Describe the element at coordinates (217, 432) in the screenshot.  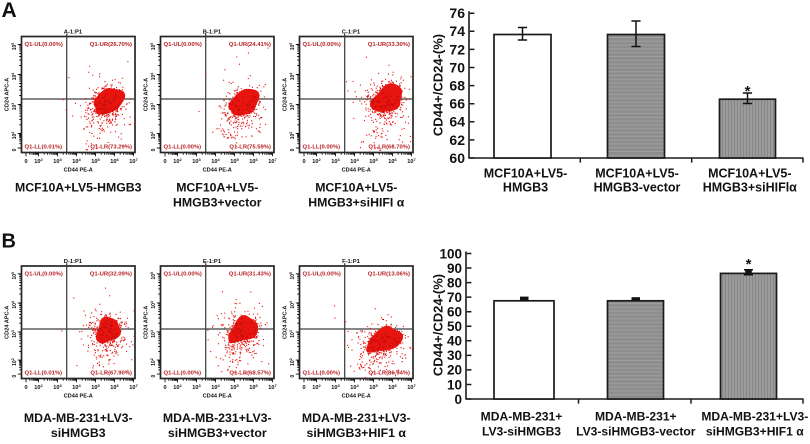
I see `svg-text: siHMGB3+vector` at that location.